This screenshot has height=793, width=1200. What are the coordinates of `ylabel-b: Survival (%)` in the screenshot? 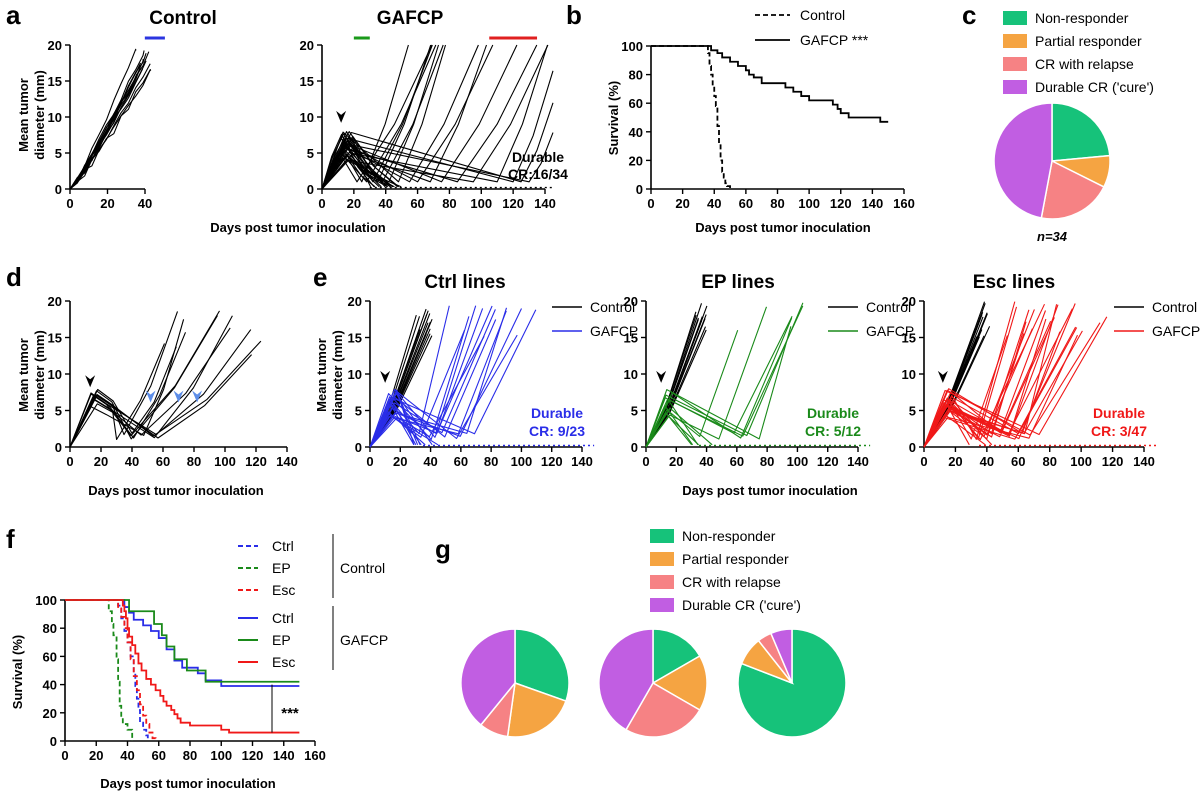 It's located at (613, 118).